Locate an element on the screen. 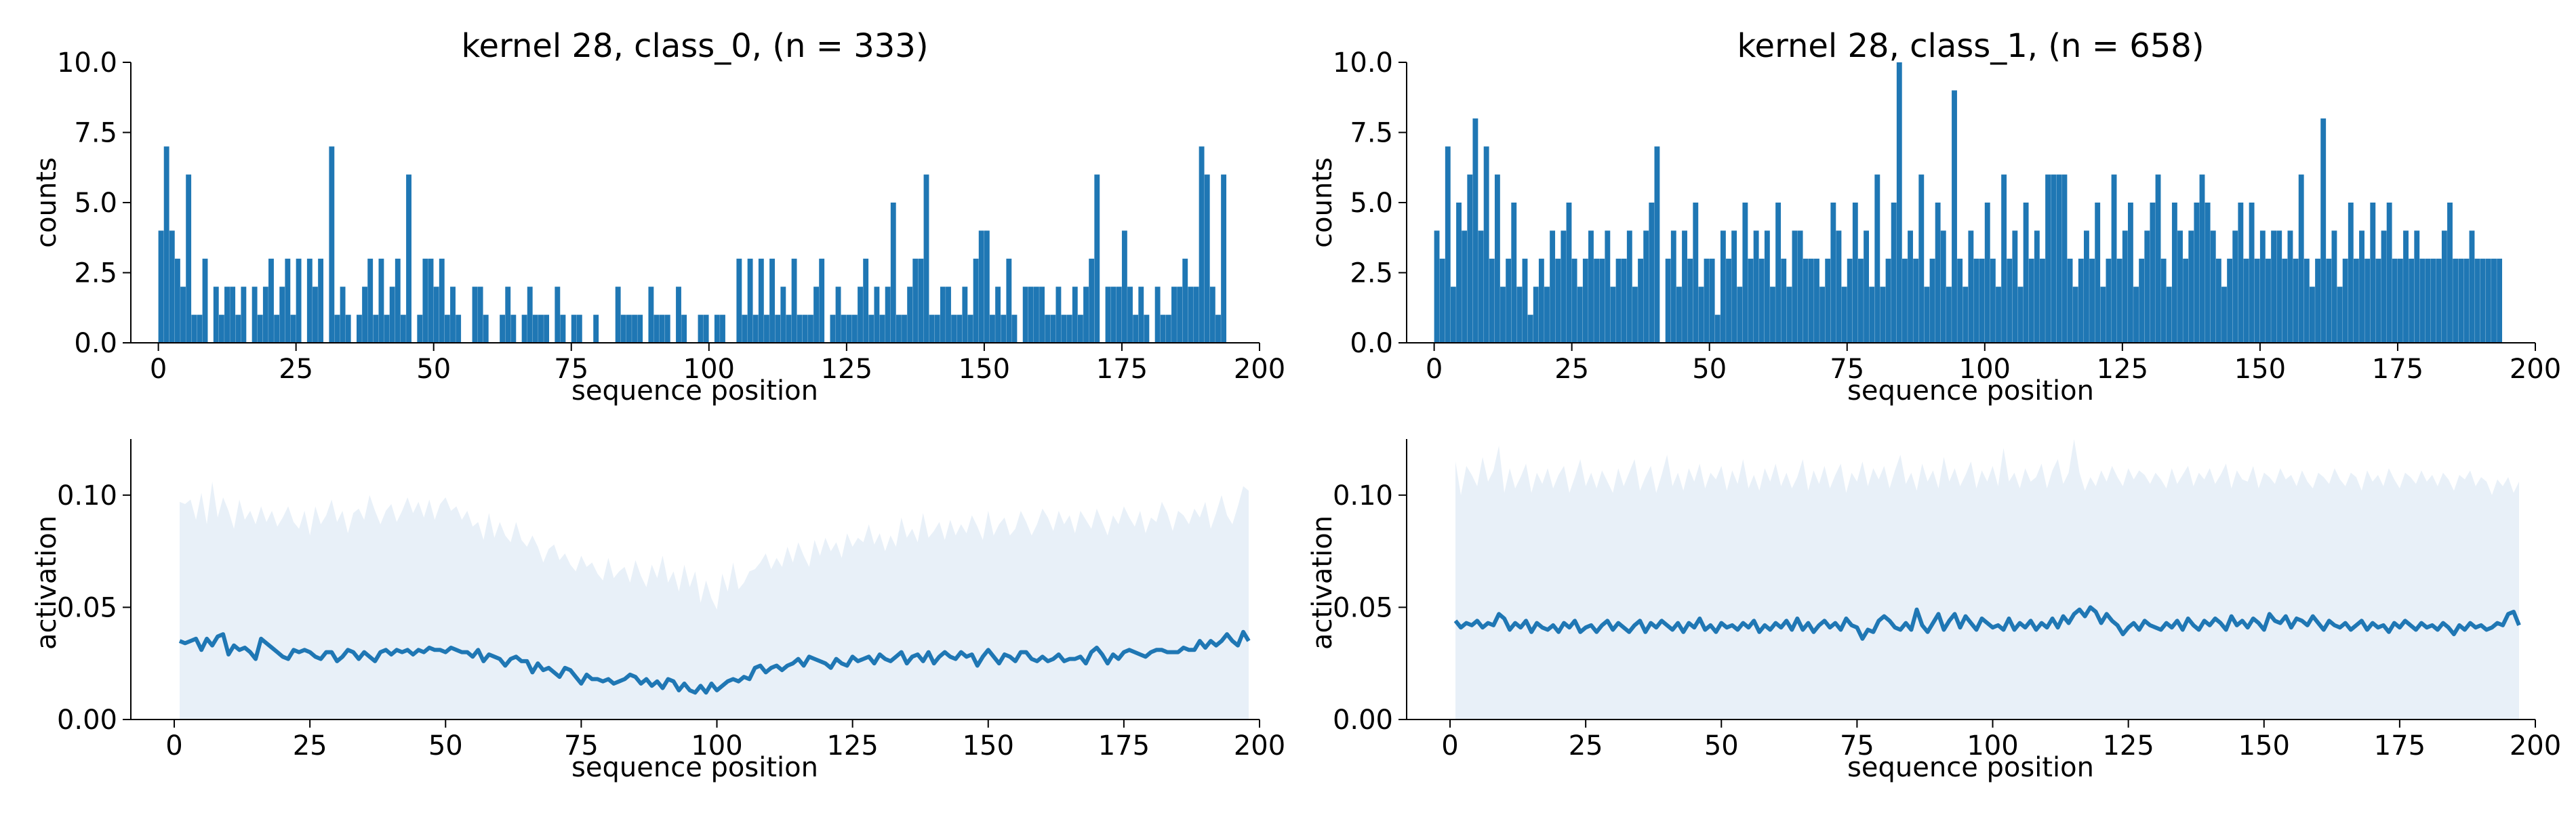 This screenshot has height=813, width=2576. histogram-class-1-xtick-label: 50 is located at coordinates (1709, 369).